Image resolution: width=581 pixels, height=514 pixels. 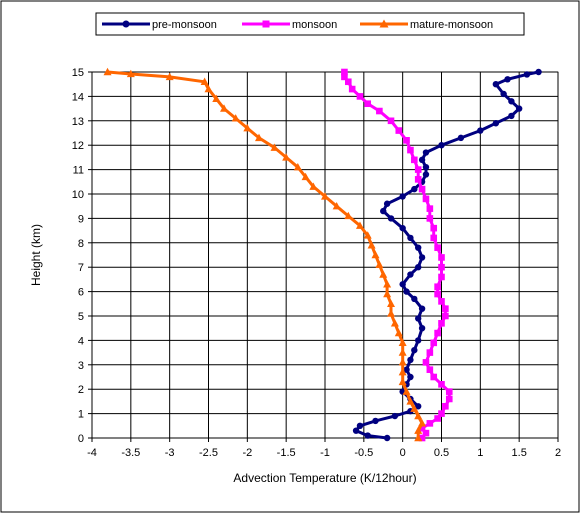 I want to click on series-monsoon, so click(x=397, y=255).